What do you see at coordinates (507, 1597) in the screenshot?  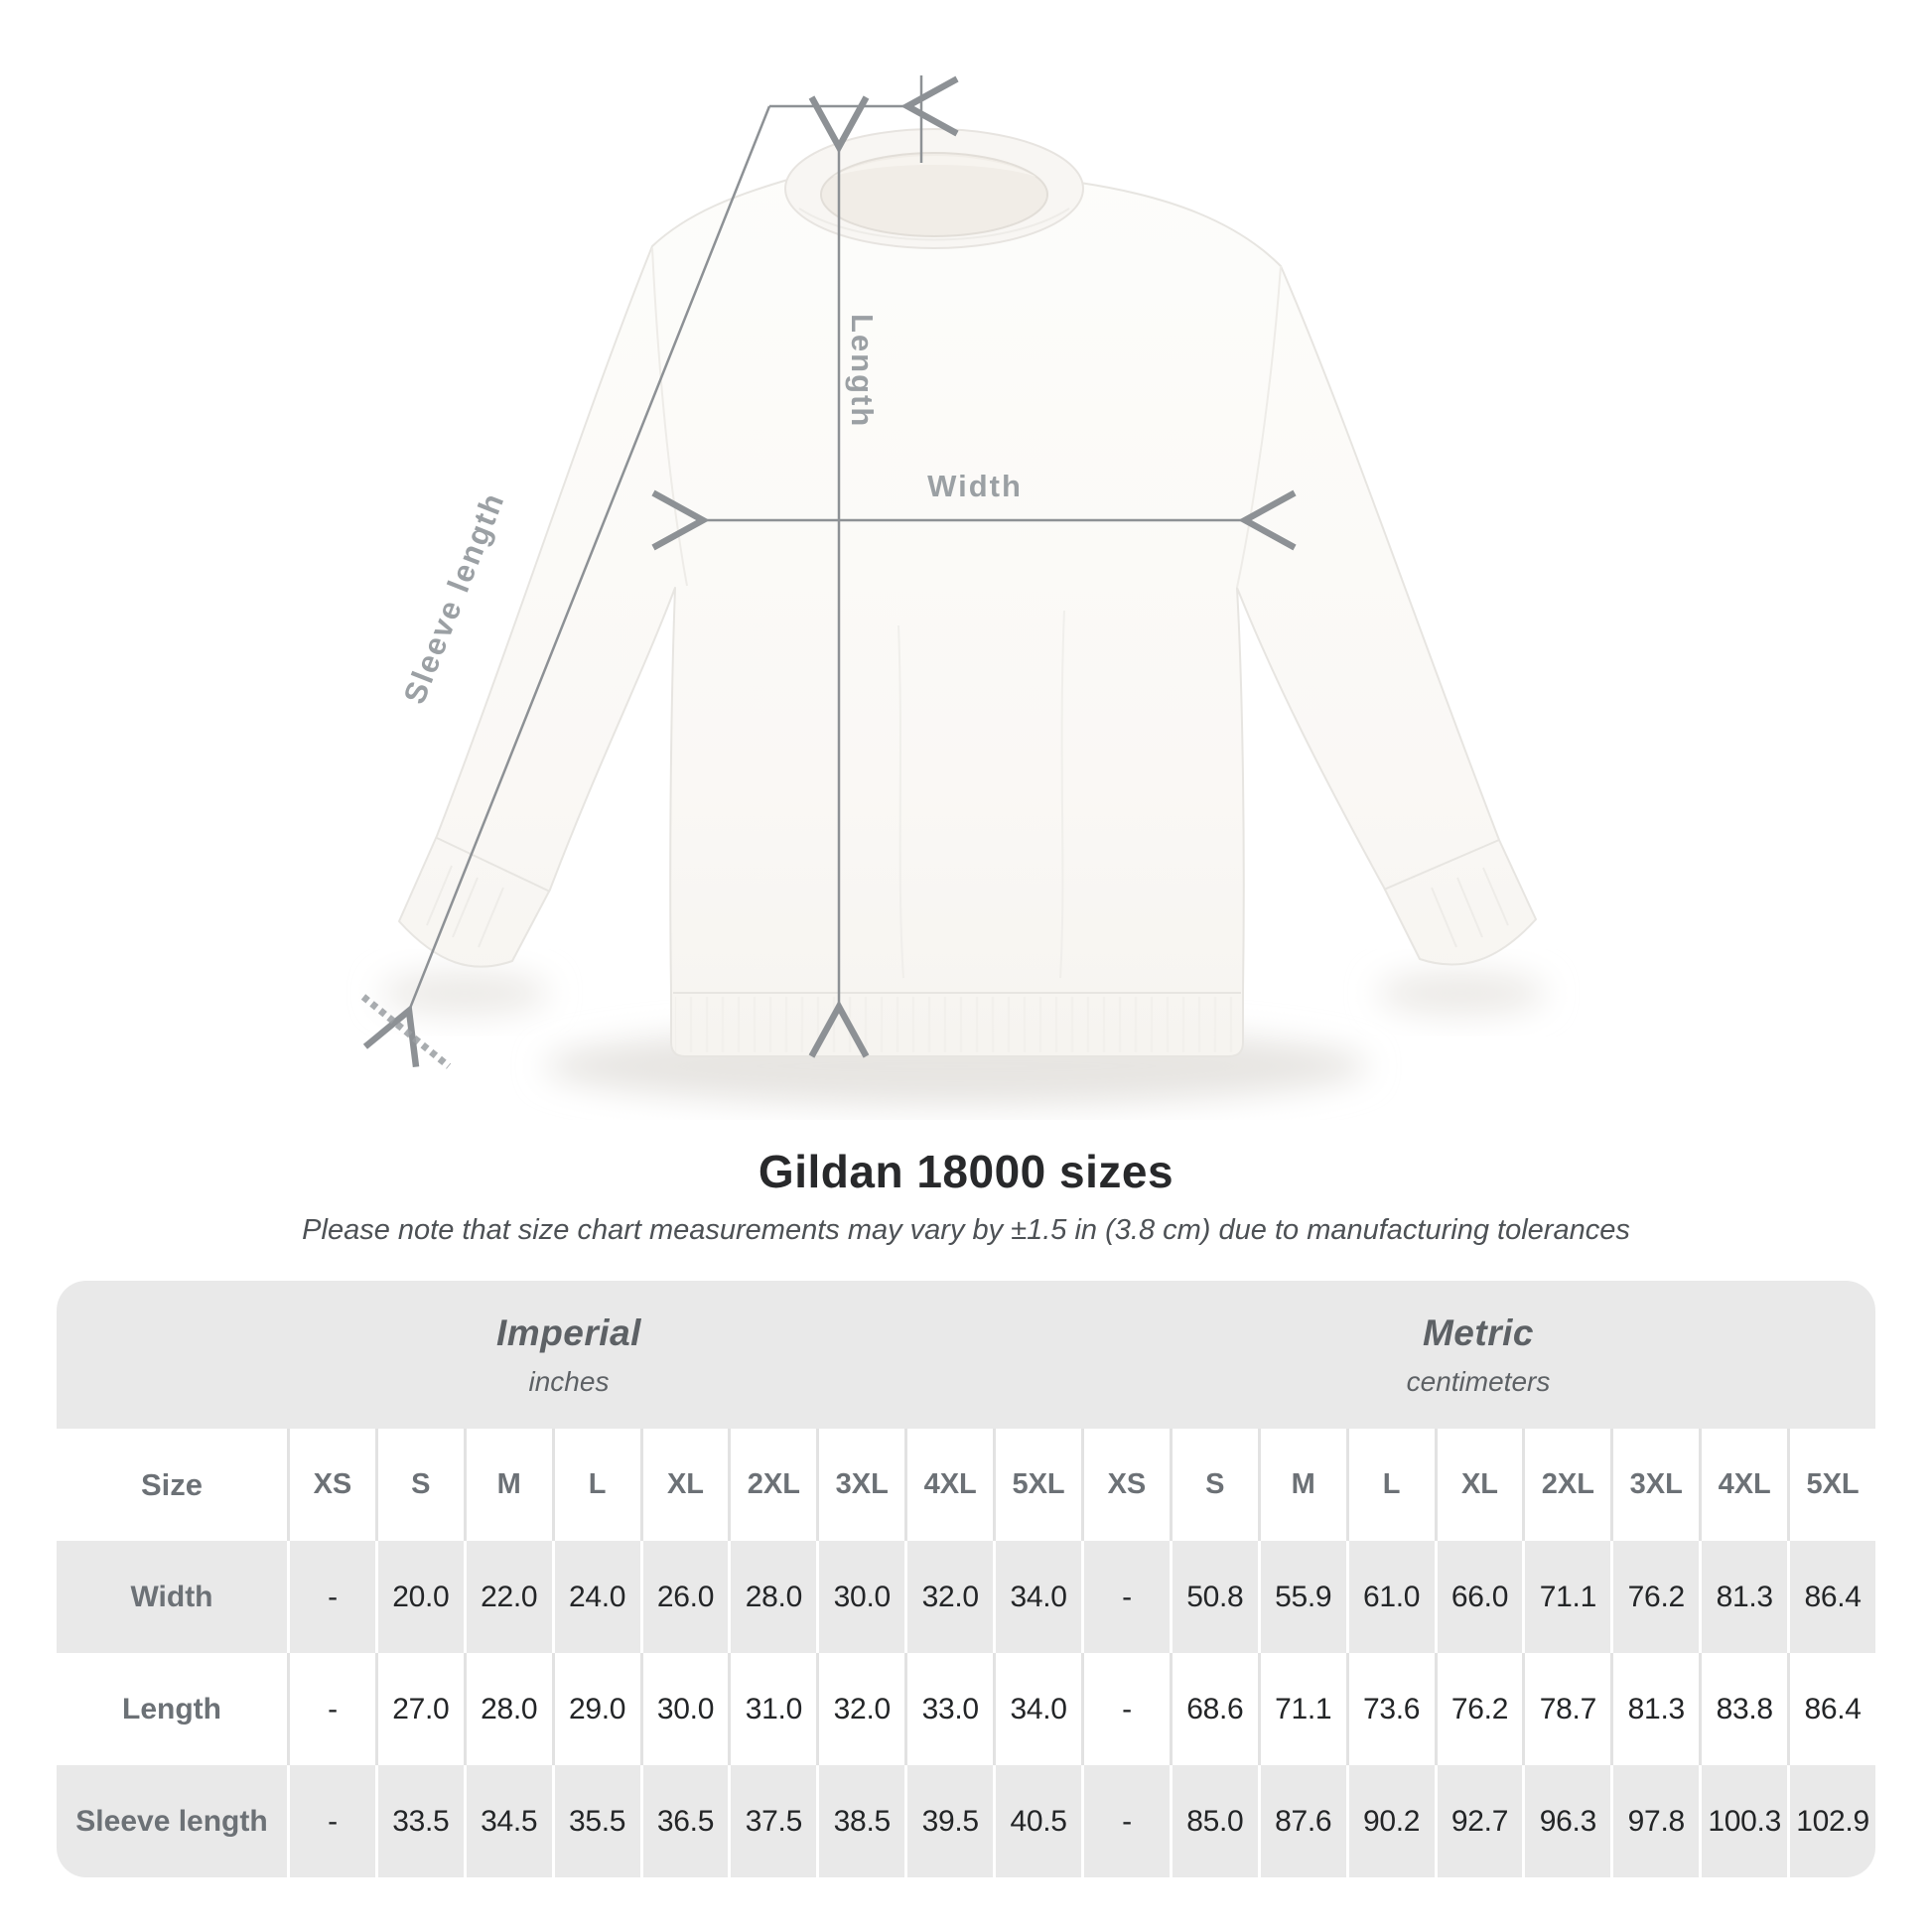 I see `size-value-cell: 22.0` at bounding box center [507, 1597].